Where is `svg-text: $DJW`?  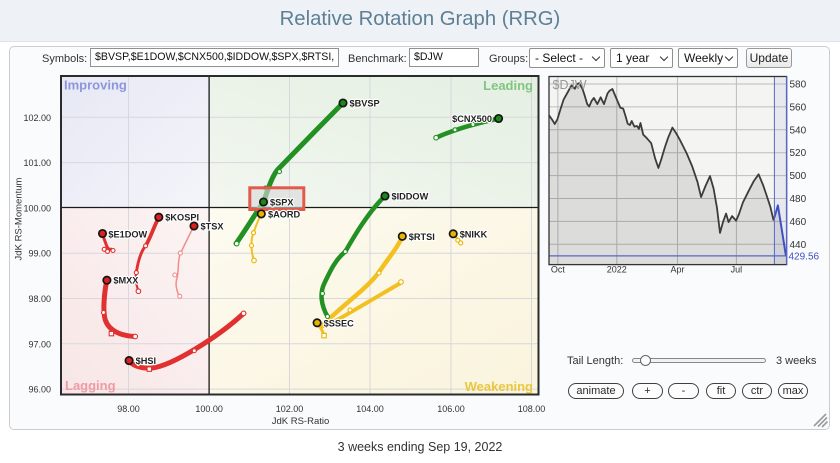
svg-text: $DJW is located at coordinates (570, 85).